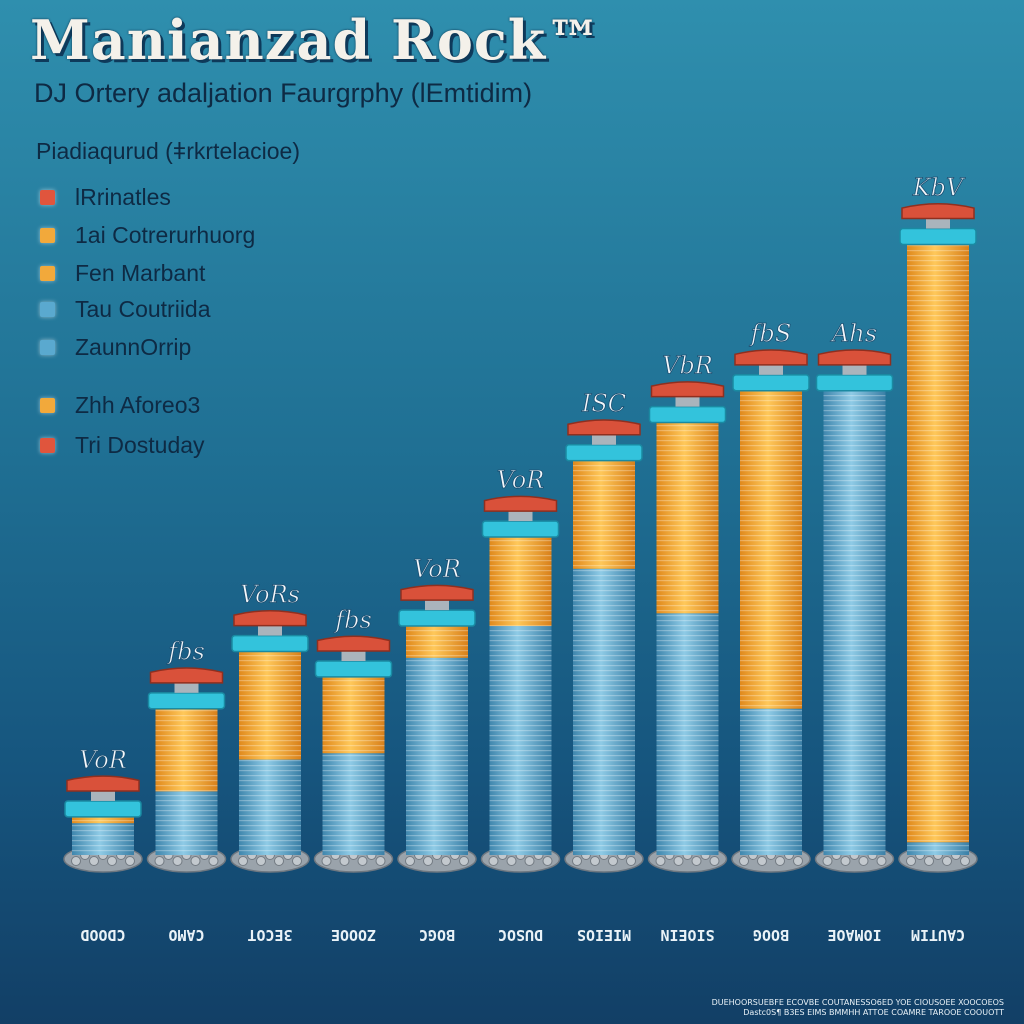  I want to click on legend-label: Tau Coutriida, so click(143, 308).